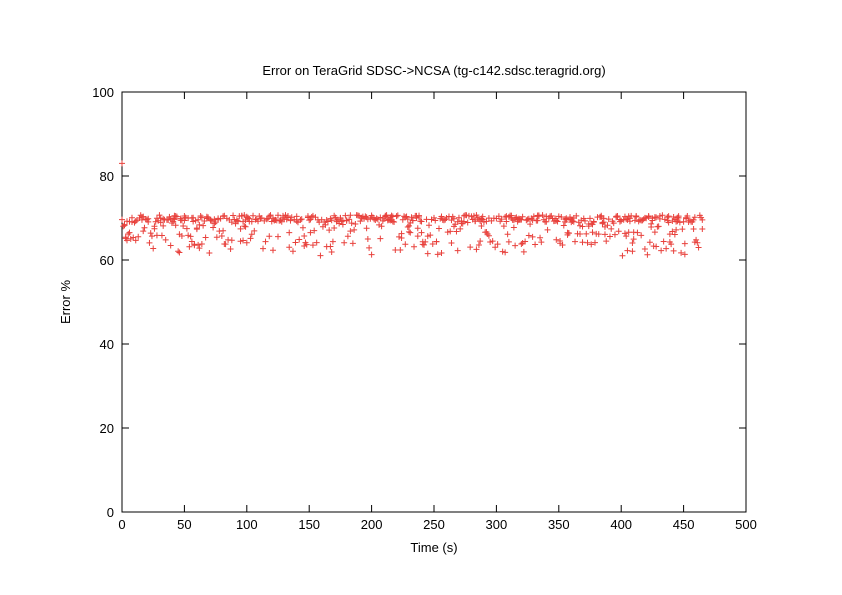 The height and width of the screenshot is (595, 842). Describe the element at coordinates (433, 547) in the screenshot. I see `x-axis-label: Time (s)` at that location.